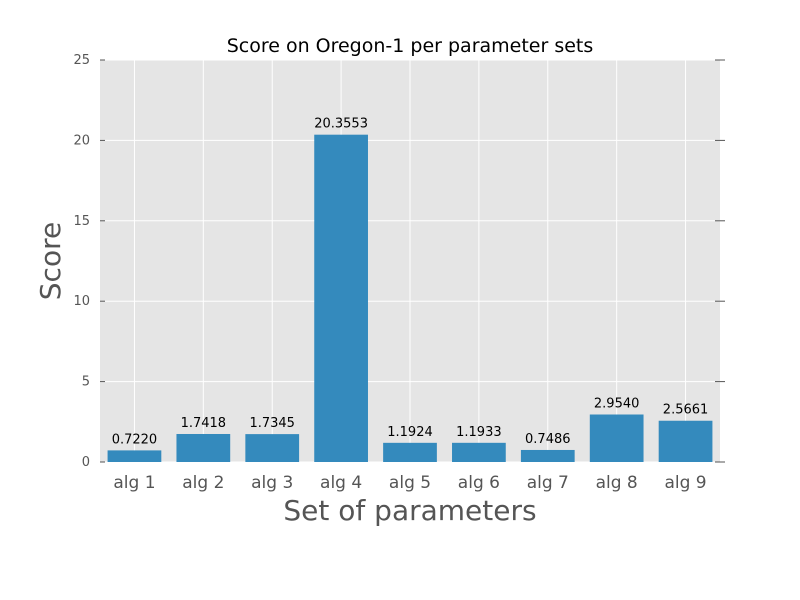  Describe the element at coordinates (204, 423) in the screenshot. I see `bar-value-label: 1.7418` at that location.